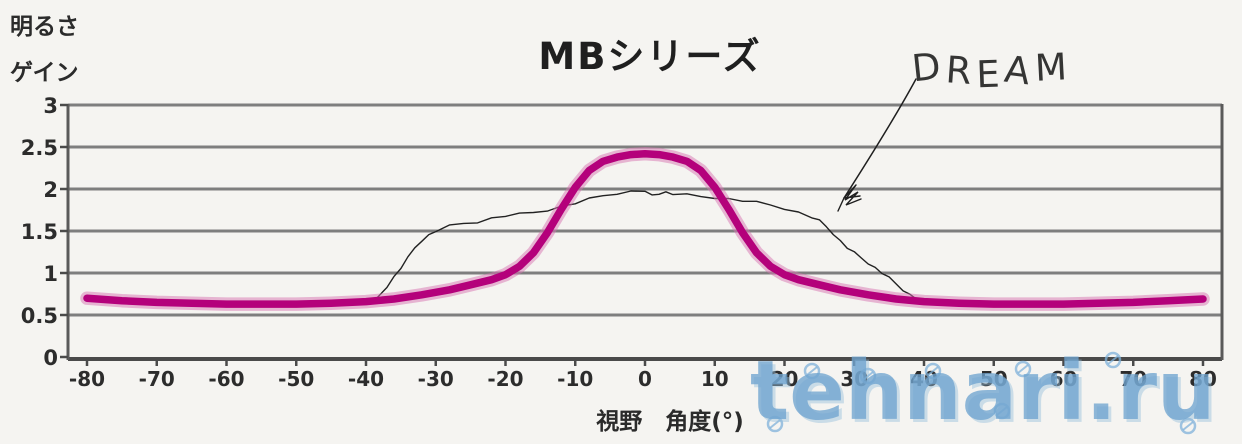 This screenshot has width=1242, height=444. Describe the element at coordinates (983, 391) in the screenshot. I see `watermark: tehnari.ru` at that location.